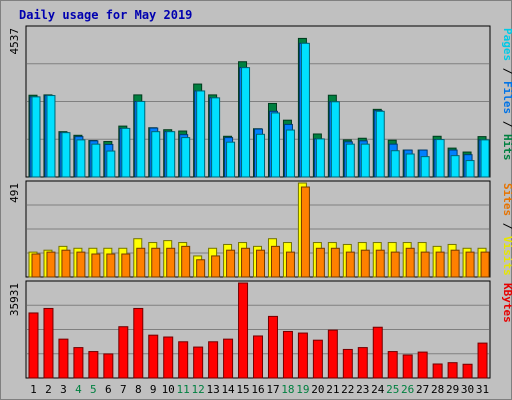 This screenshot has height=400, width=512. I want to click on panel-3-max-label: 35931, so click(14, 299).